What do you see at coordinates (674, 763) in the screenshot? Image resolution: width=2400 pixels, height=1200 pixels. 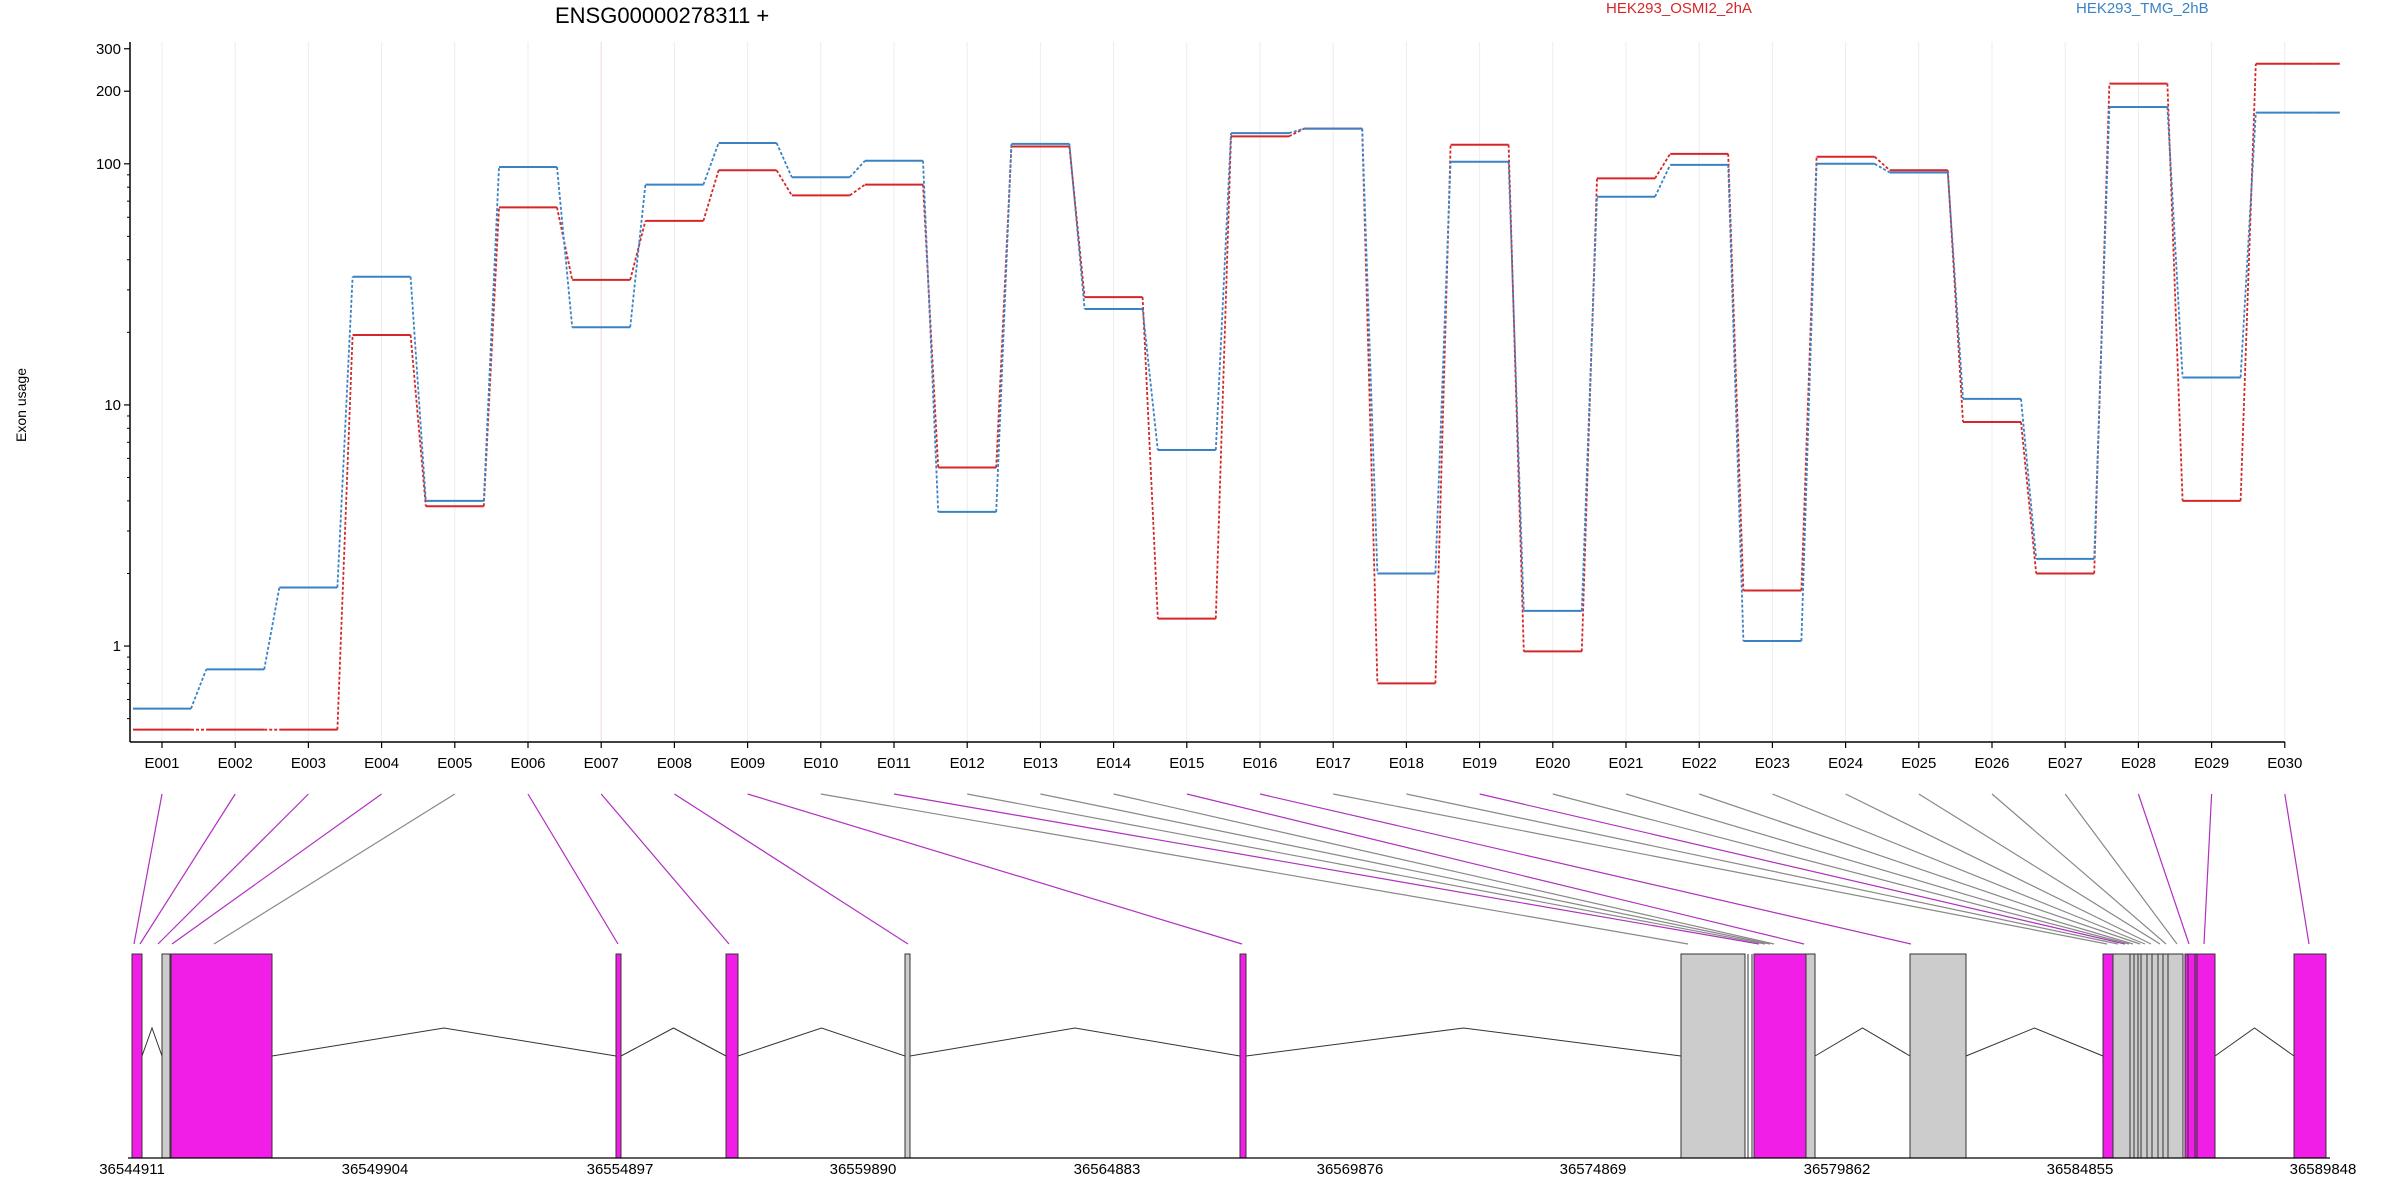 I see `x-tick-label: E008` at bounding box center [674, 763].